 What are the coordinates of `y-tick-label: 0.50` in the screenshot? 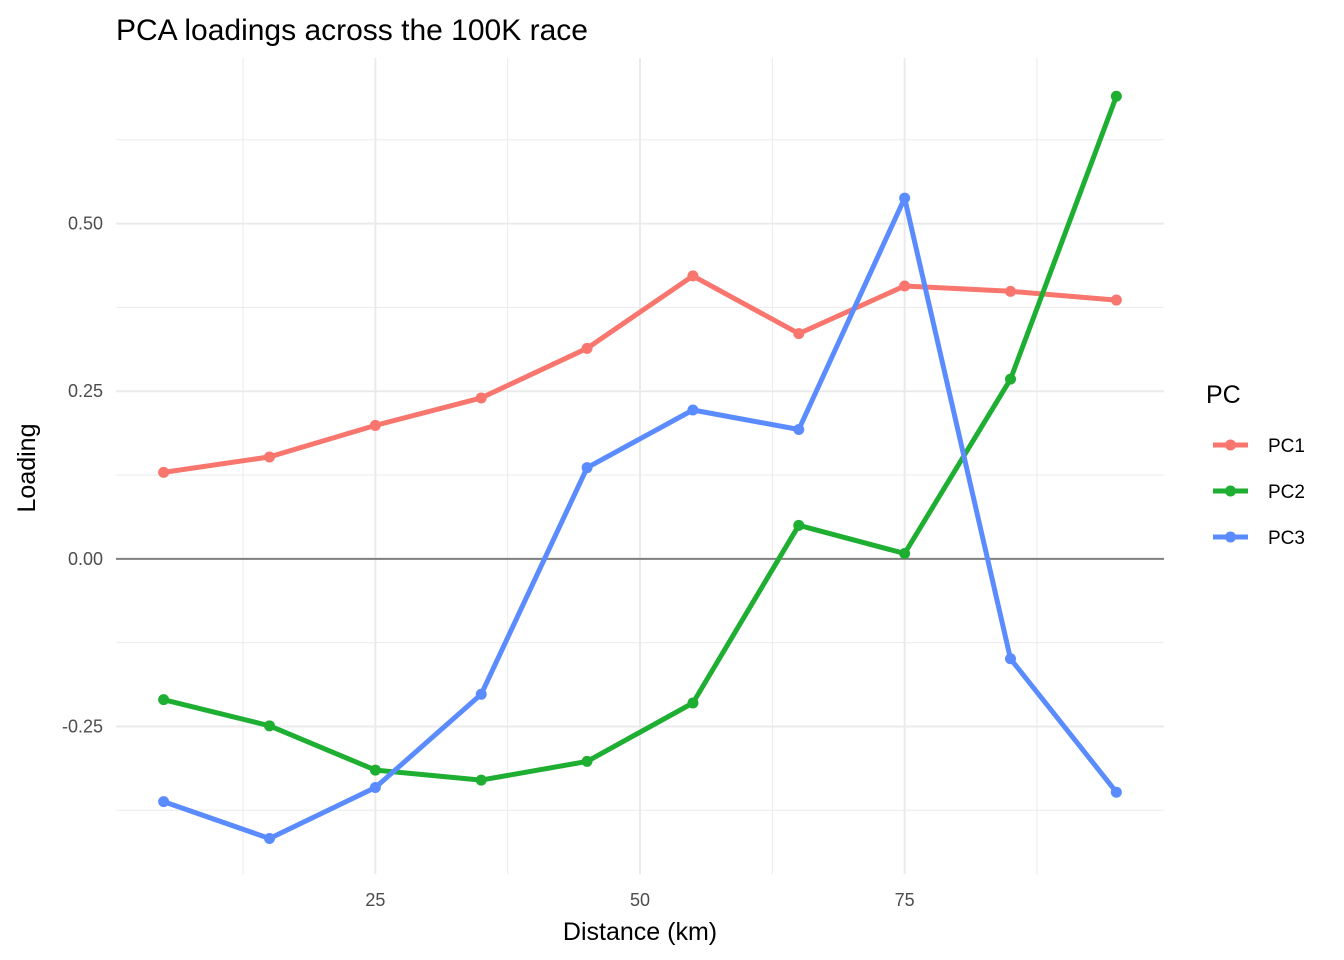 It's located at (85, 224).